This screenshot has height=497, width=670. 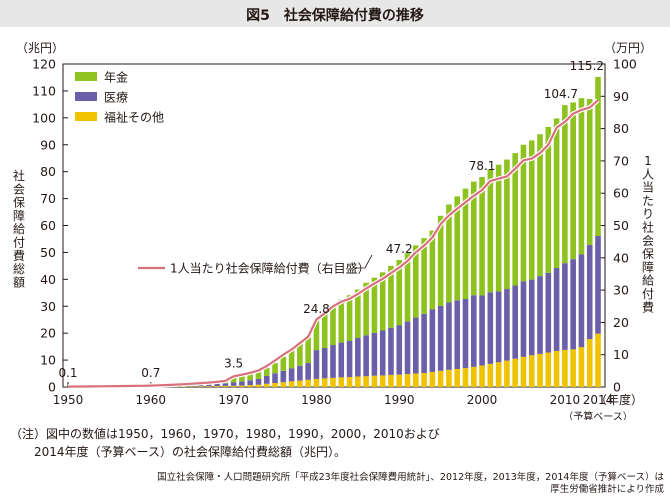 I want to click on line-callout-label: 1人当たり社会保障給付費（右目盛）, so click(x=270, y=268).